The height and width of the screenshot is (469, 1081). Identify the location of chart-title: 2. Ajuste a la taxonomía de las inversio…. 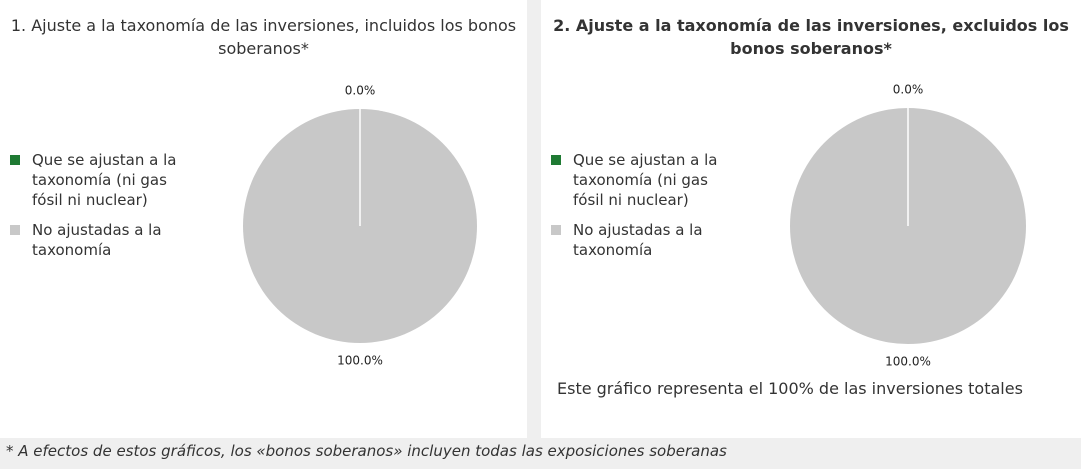
(811, 37).